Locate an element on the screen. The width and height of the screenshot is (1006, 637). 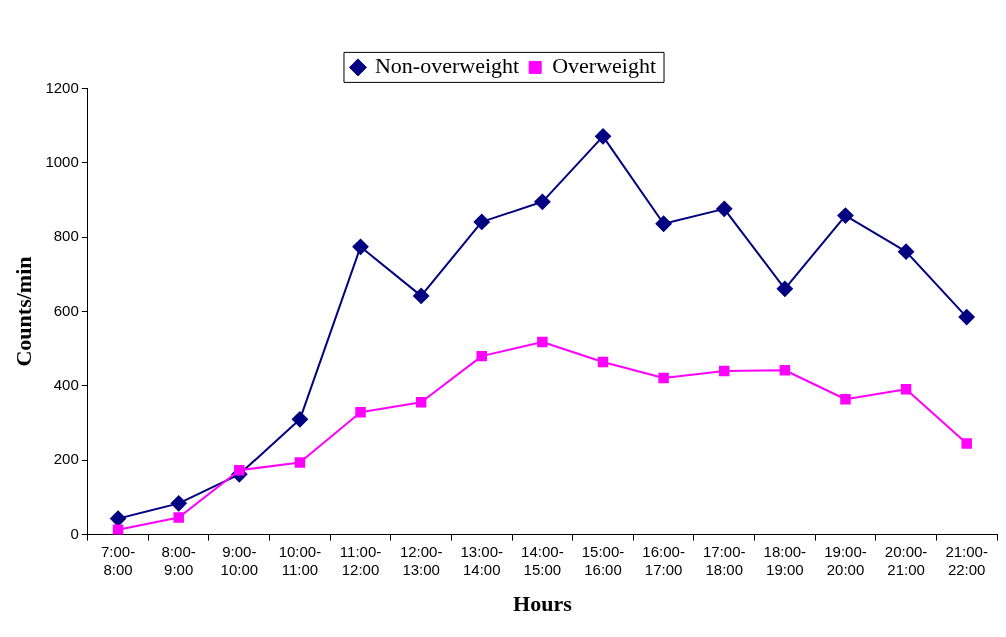
x-tick-label: 20:00-21:00 is located at coordinates (906, 560).